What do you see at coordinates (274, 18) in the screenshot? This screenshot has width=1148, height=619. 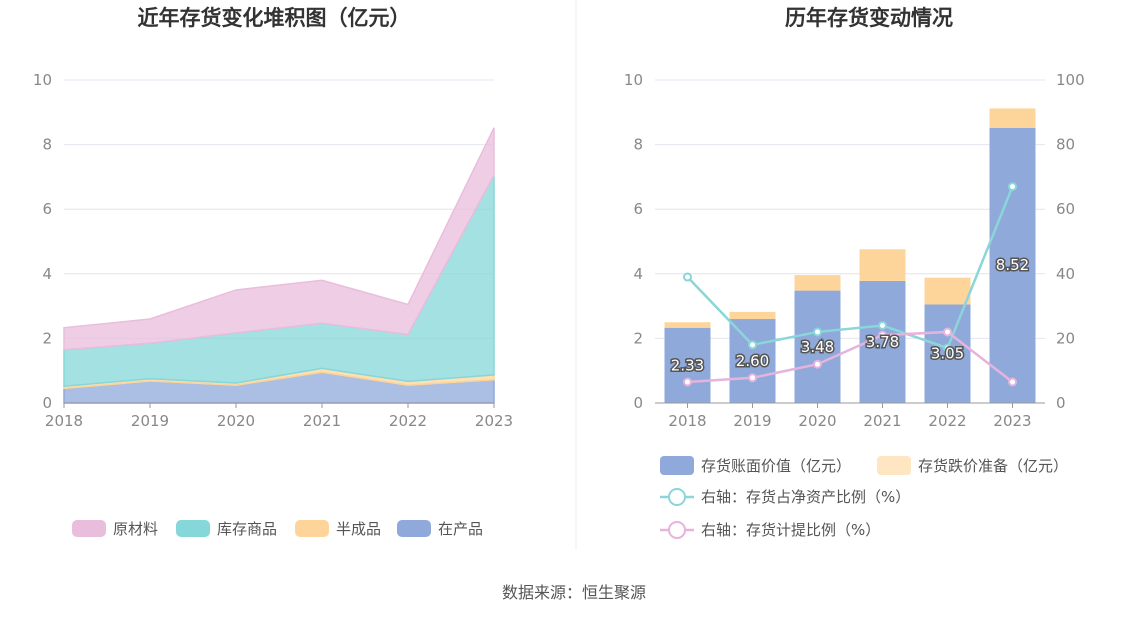 I see `left-chart-title: 近年存货变化堆积图（亿元）` at bounding box center [274, 18].